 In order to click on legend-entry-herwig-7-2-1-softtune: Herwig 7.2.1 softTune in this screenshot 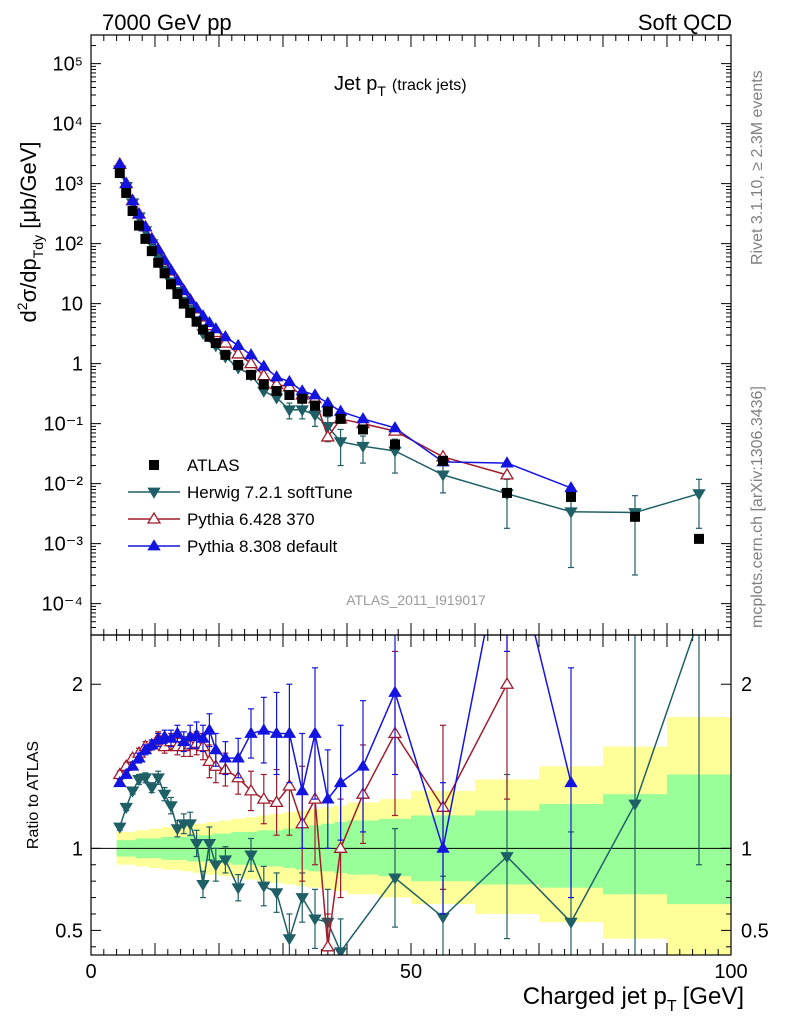, I will do `click(240, 492)`.